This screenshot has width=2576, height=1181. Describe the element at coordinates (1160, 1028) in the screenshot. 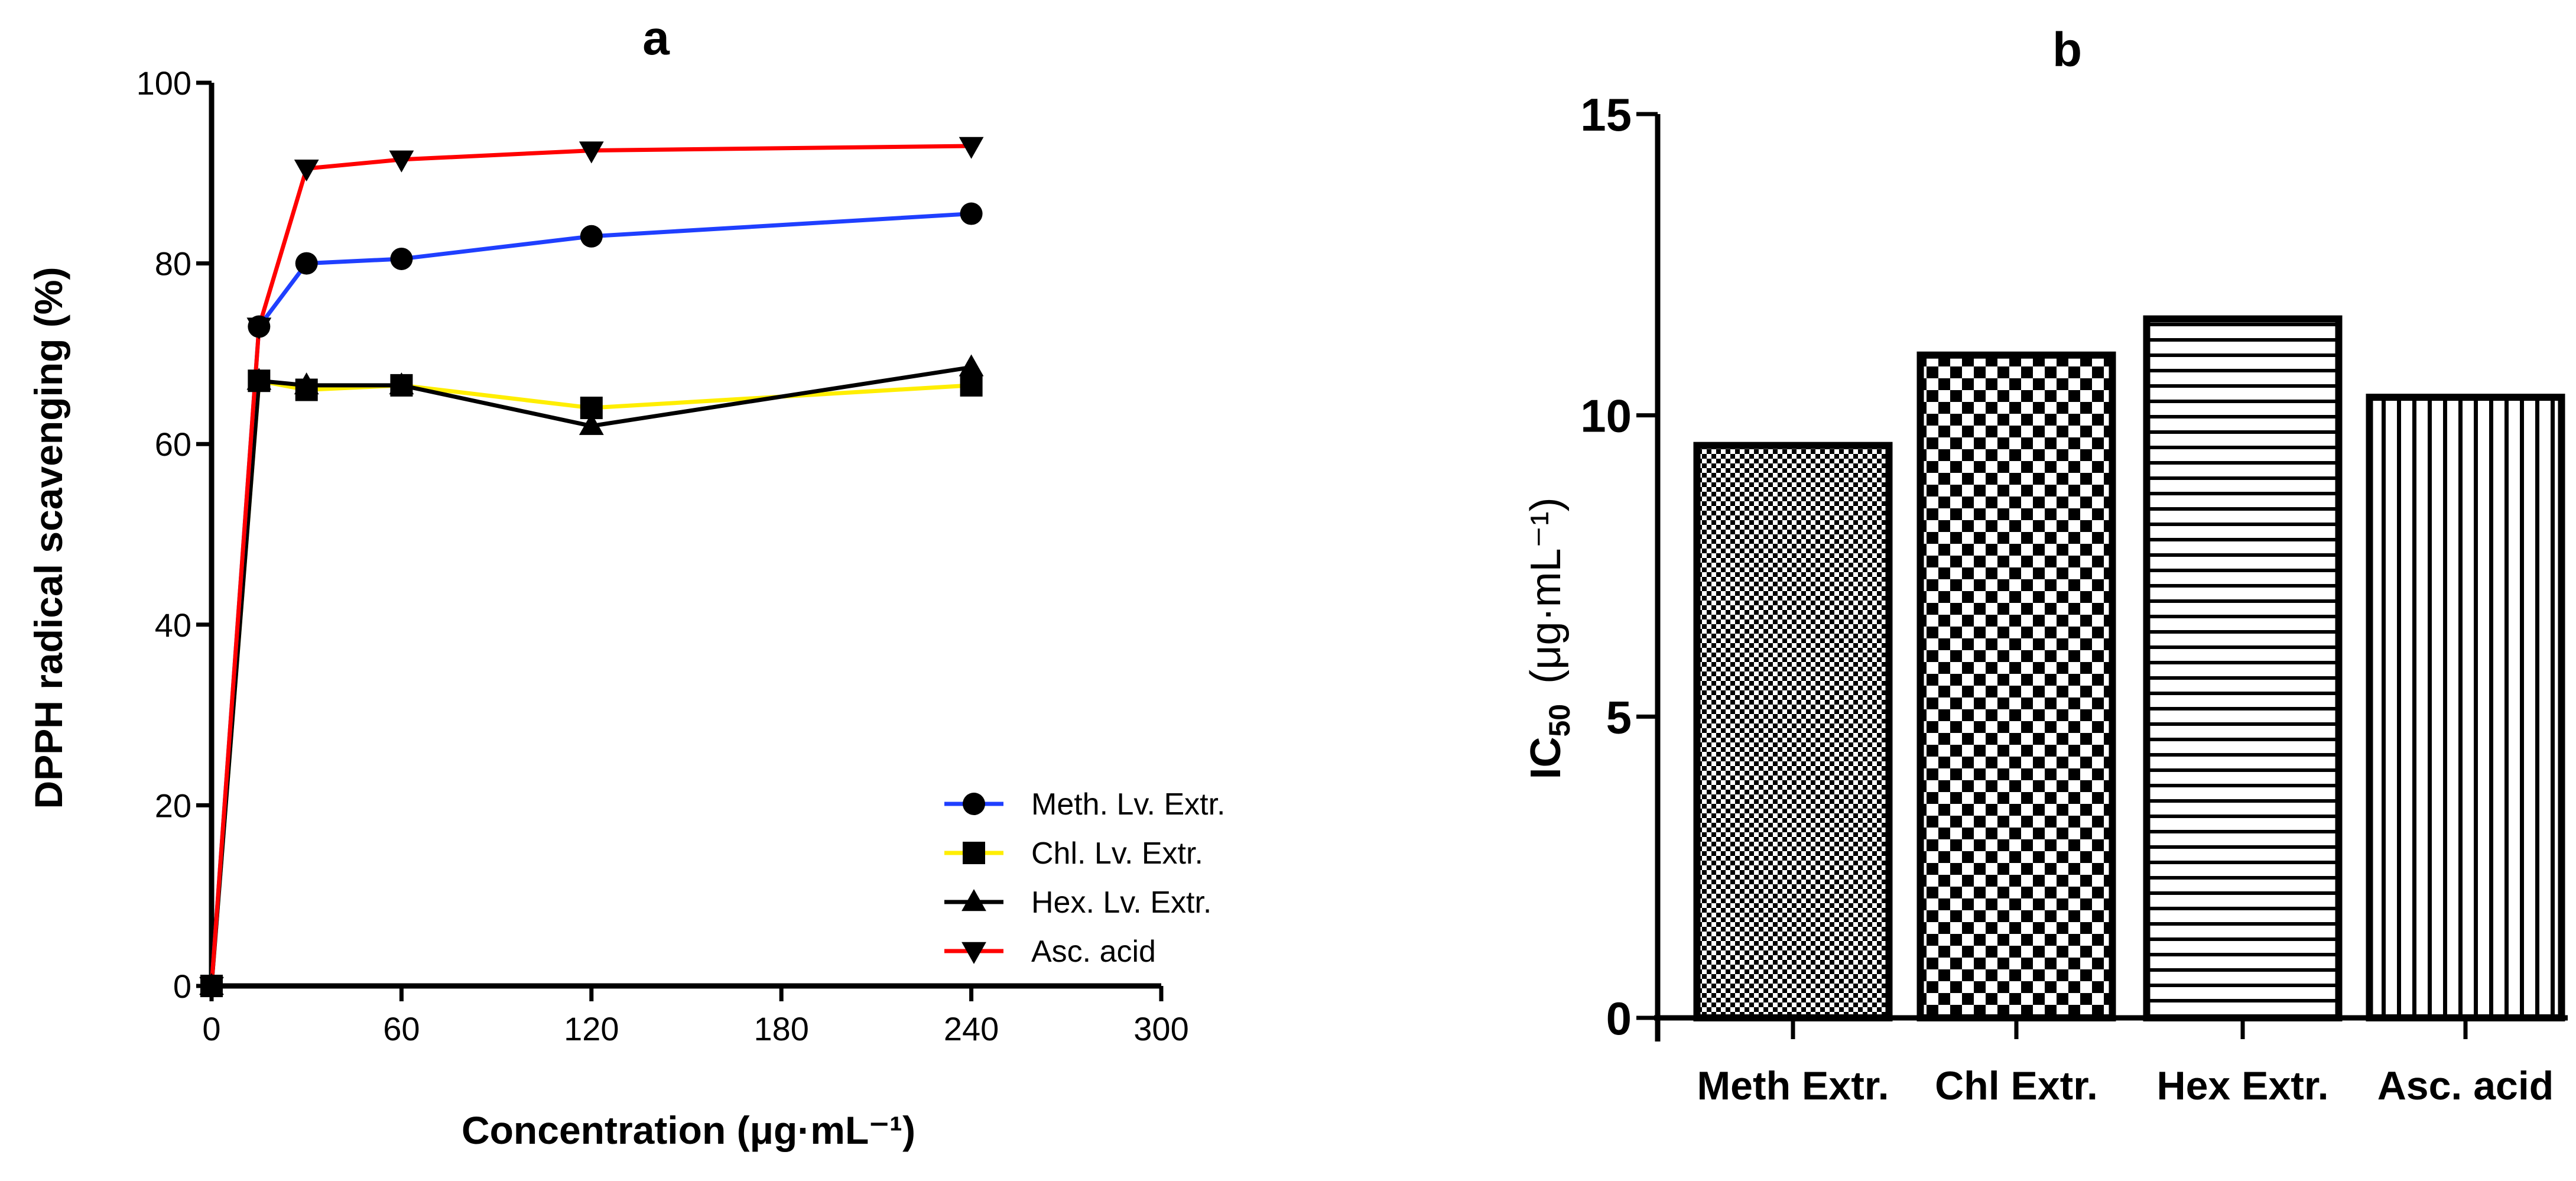

I see `panel-a-x-tick-label: 300` at that location.